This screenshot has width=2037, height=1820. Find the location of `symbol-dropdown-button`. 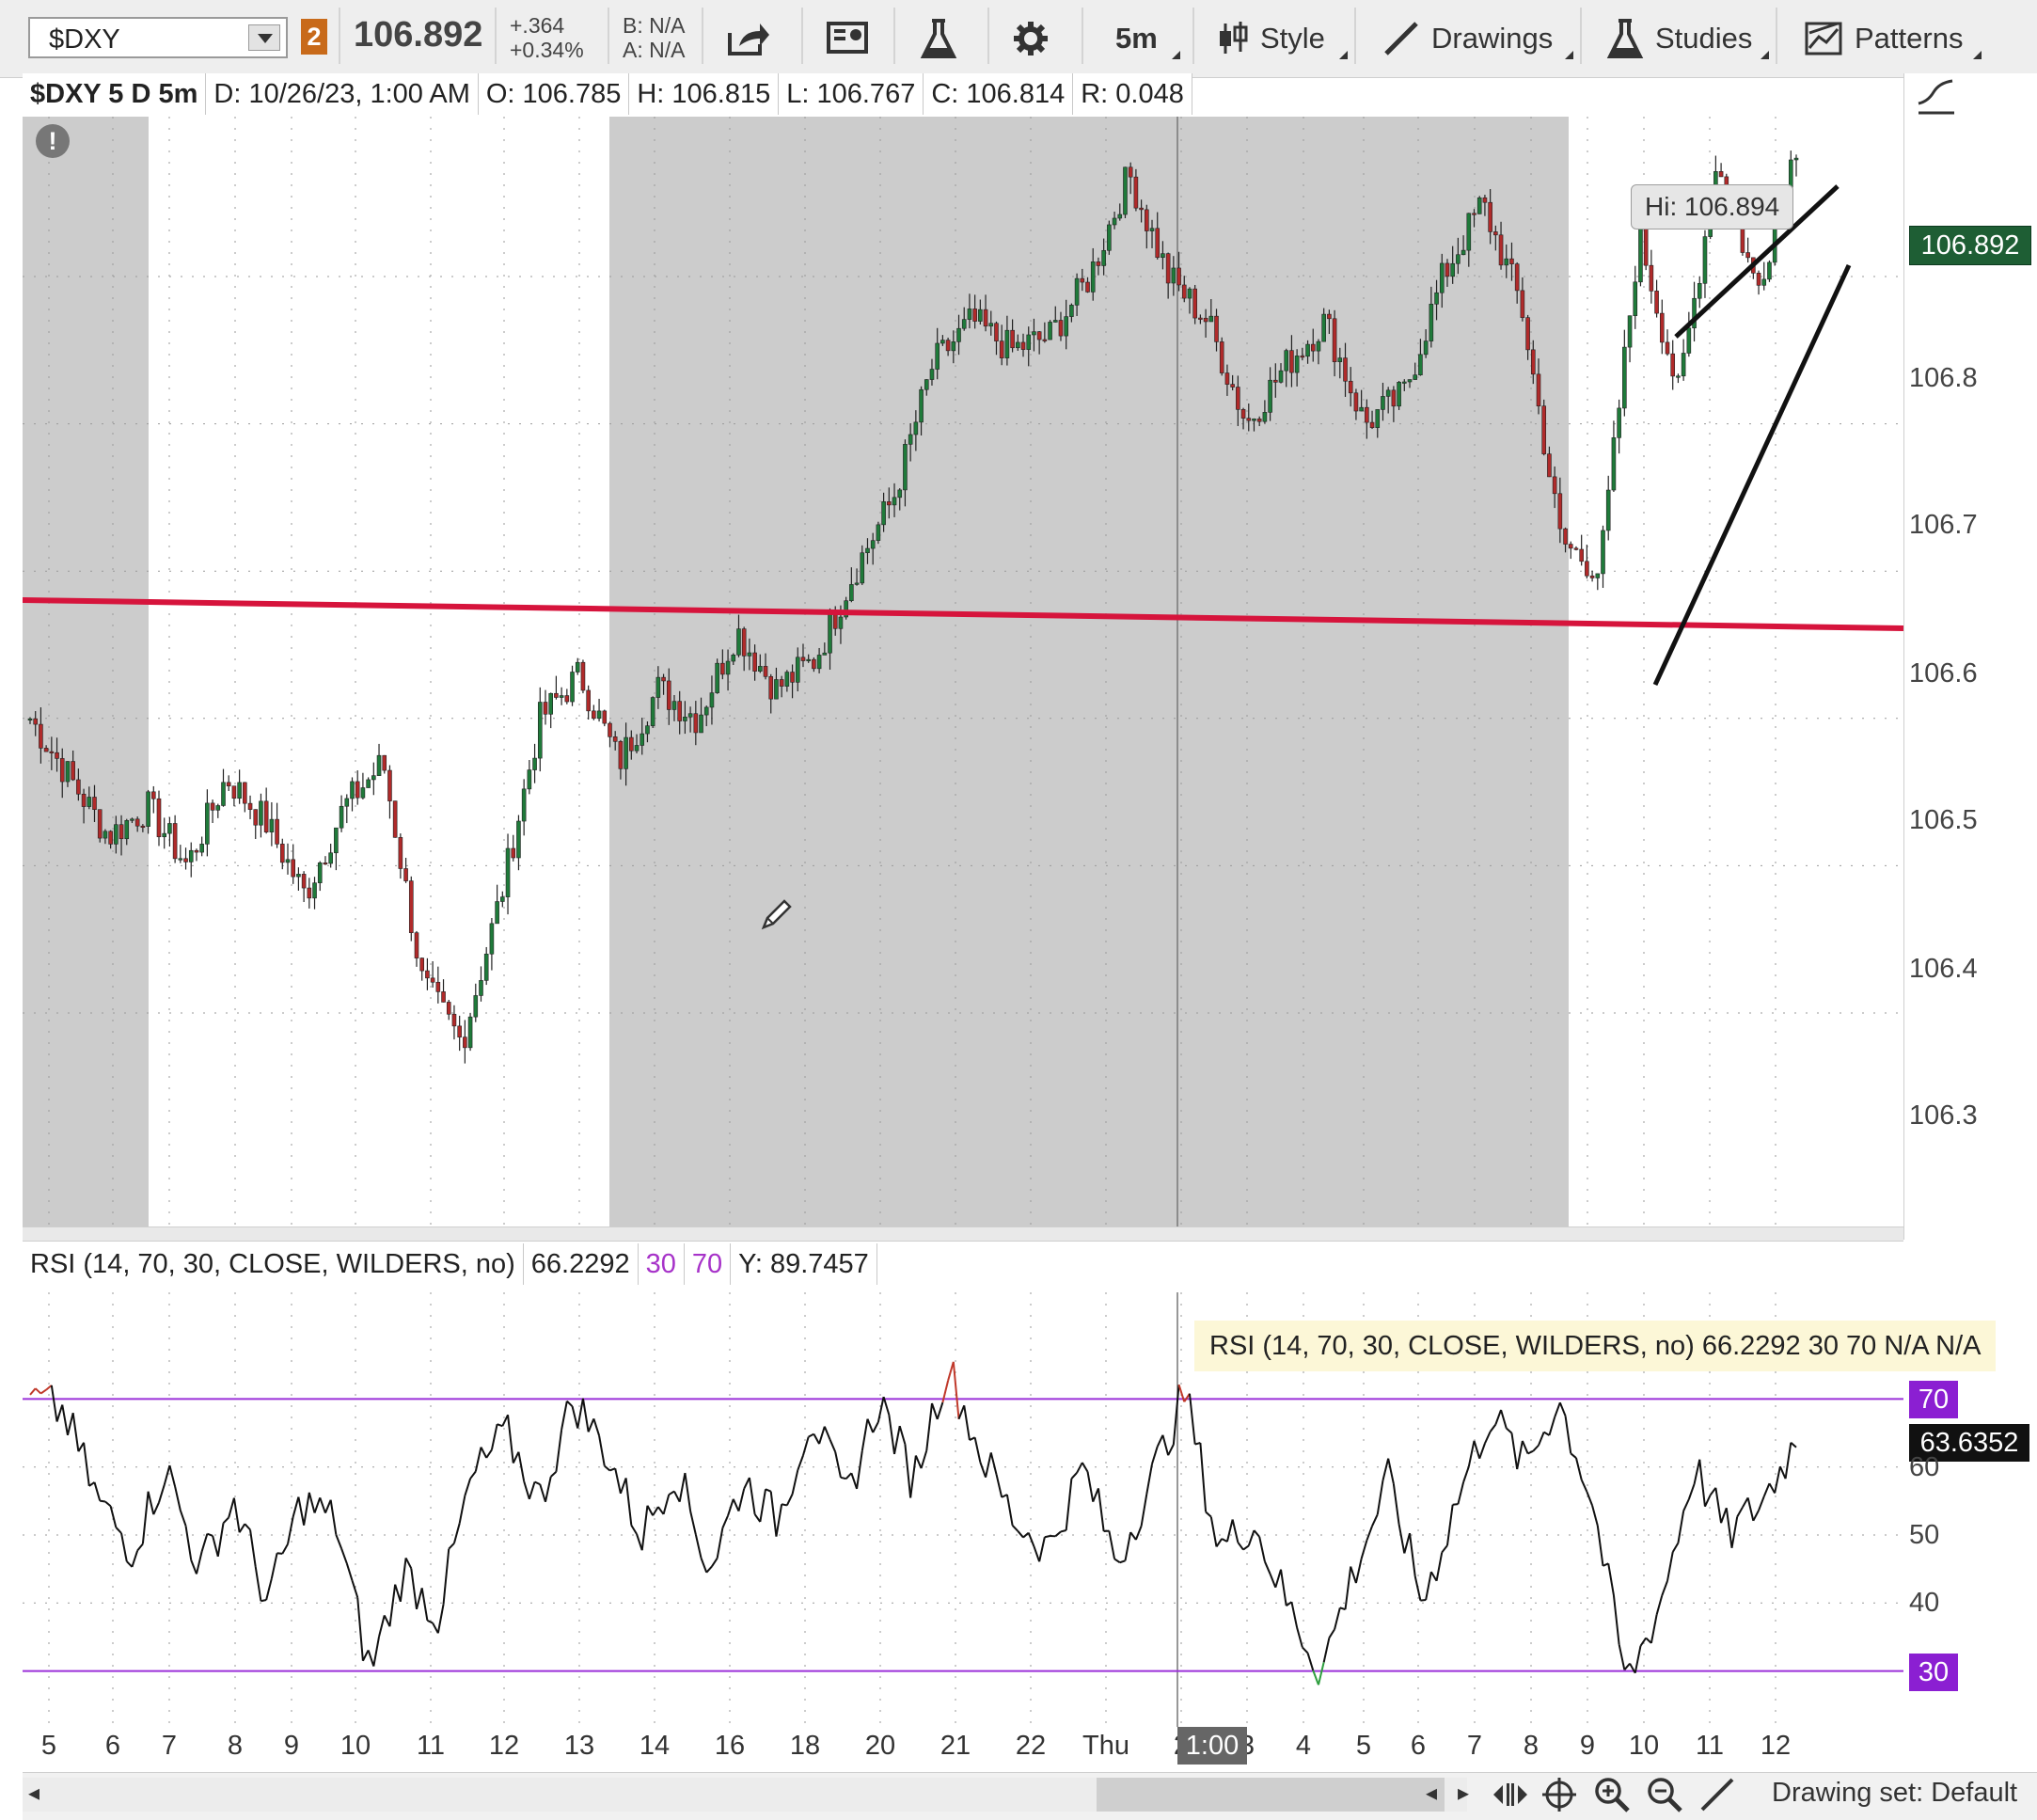

symbol-dropdown-button is located at coordinates (264, 37).